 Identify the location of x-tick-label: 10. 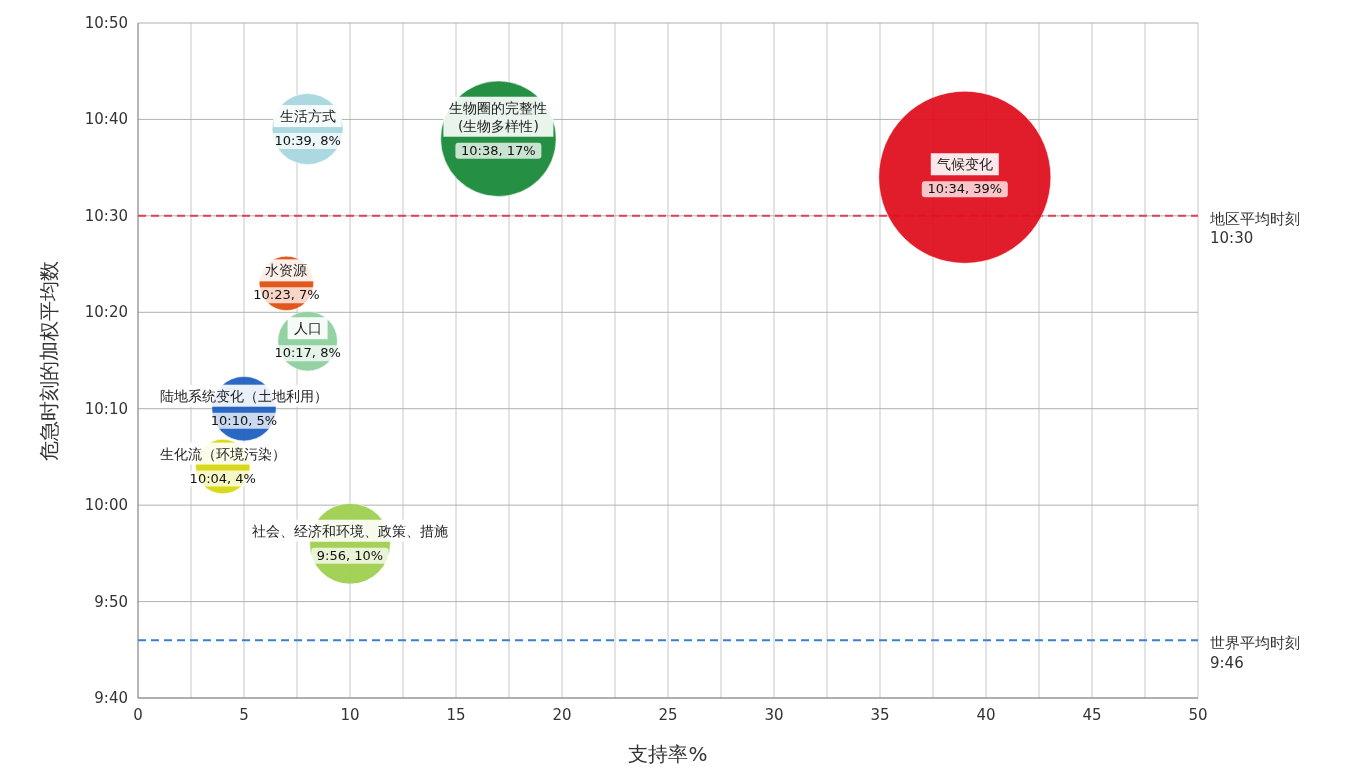
(350, 715).